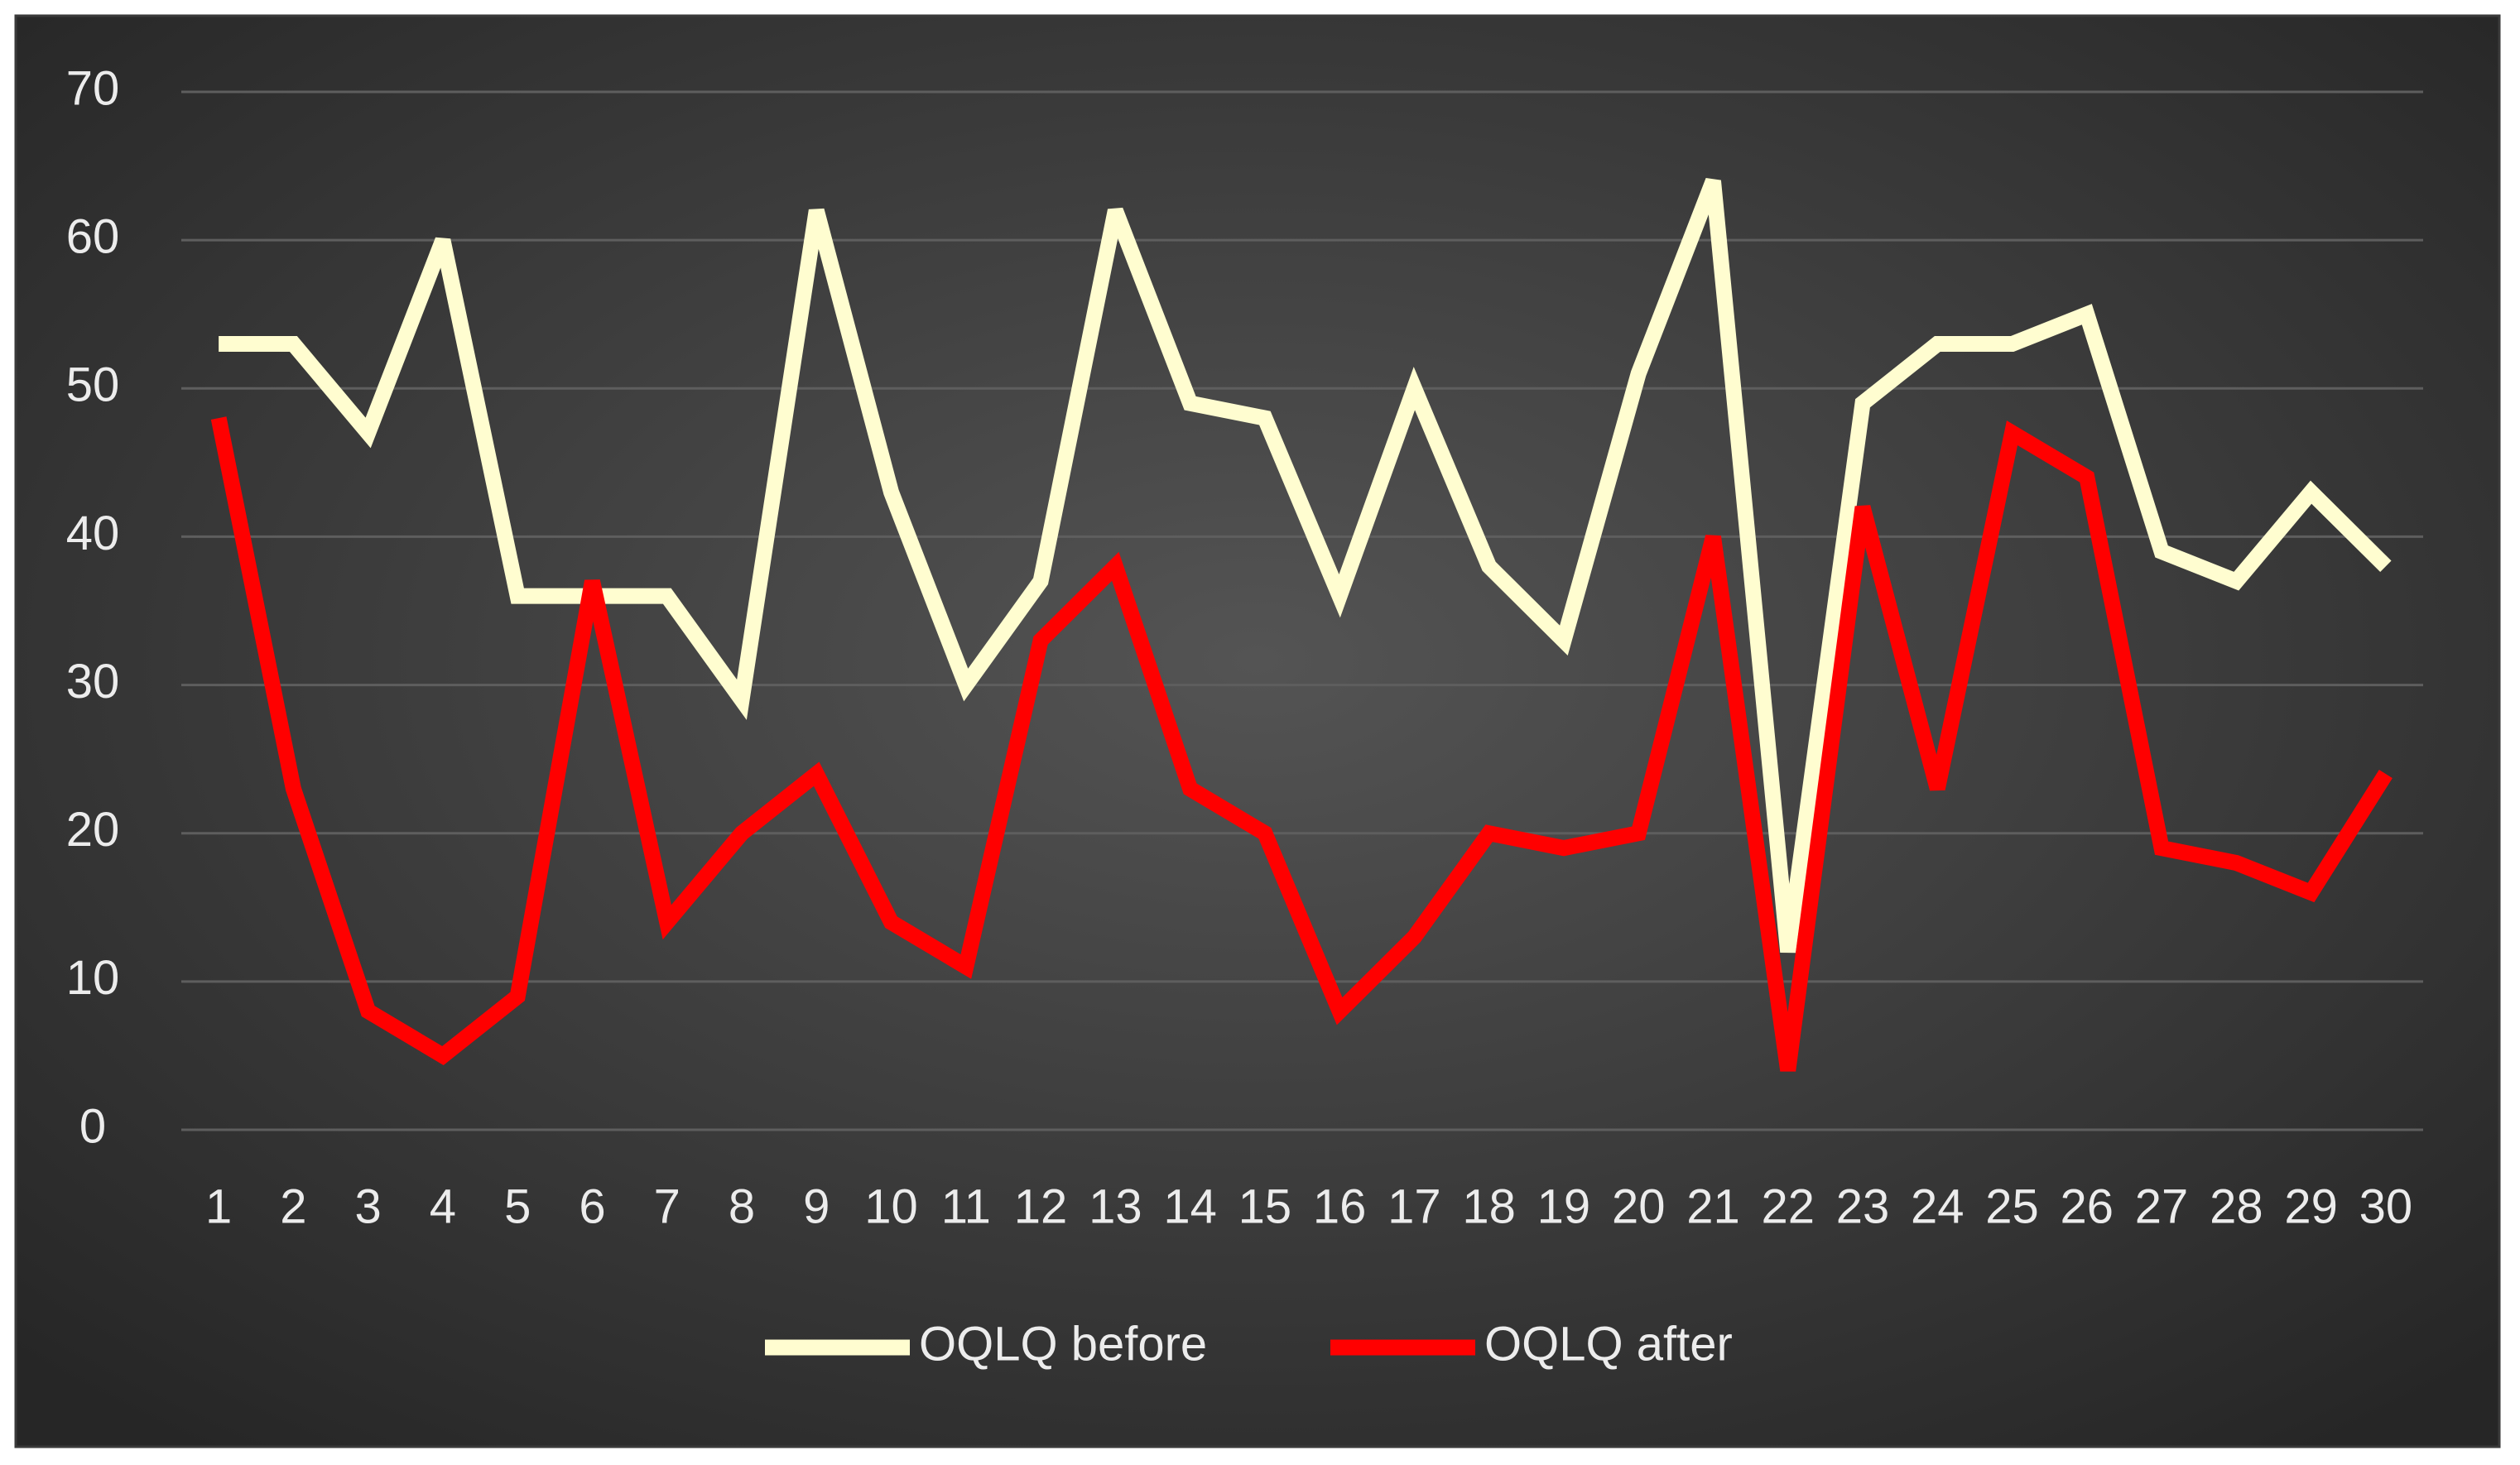 The height and width of the screenshot is (1465, 2520). I want to click on x-tick-label: 18, so click(1489, 1206).